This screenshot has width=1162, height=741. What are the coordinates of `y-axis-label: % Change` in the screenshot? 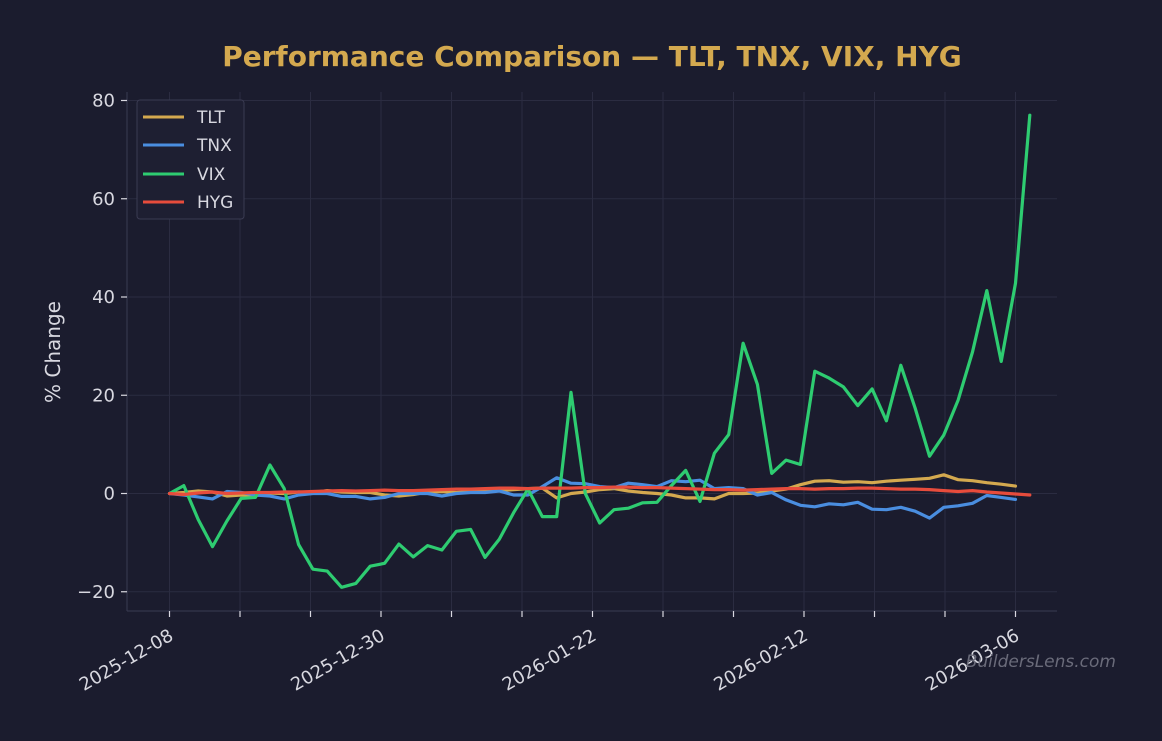 It's located at (53, 352).